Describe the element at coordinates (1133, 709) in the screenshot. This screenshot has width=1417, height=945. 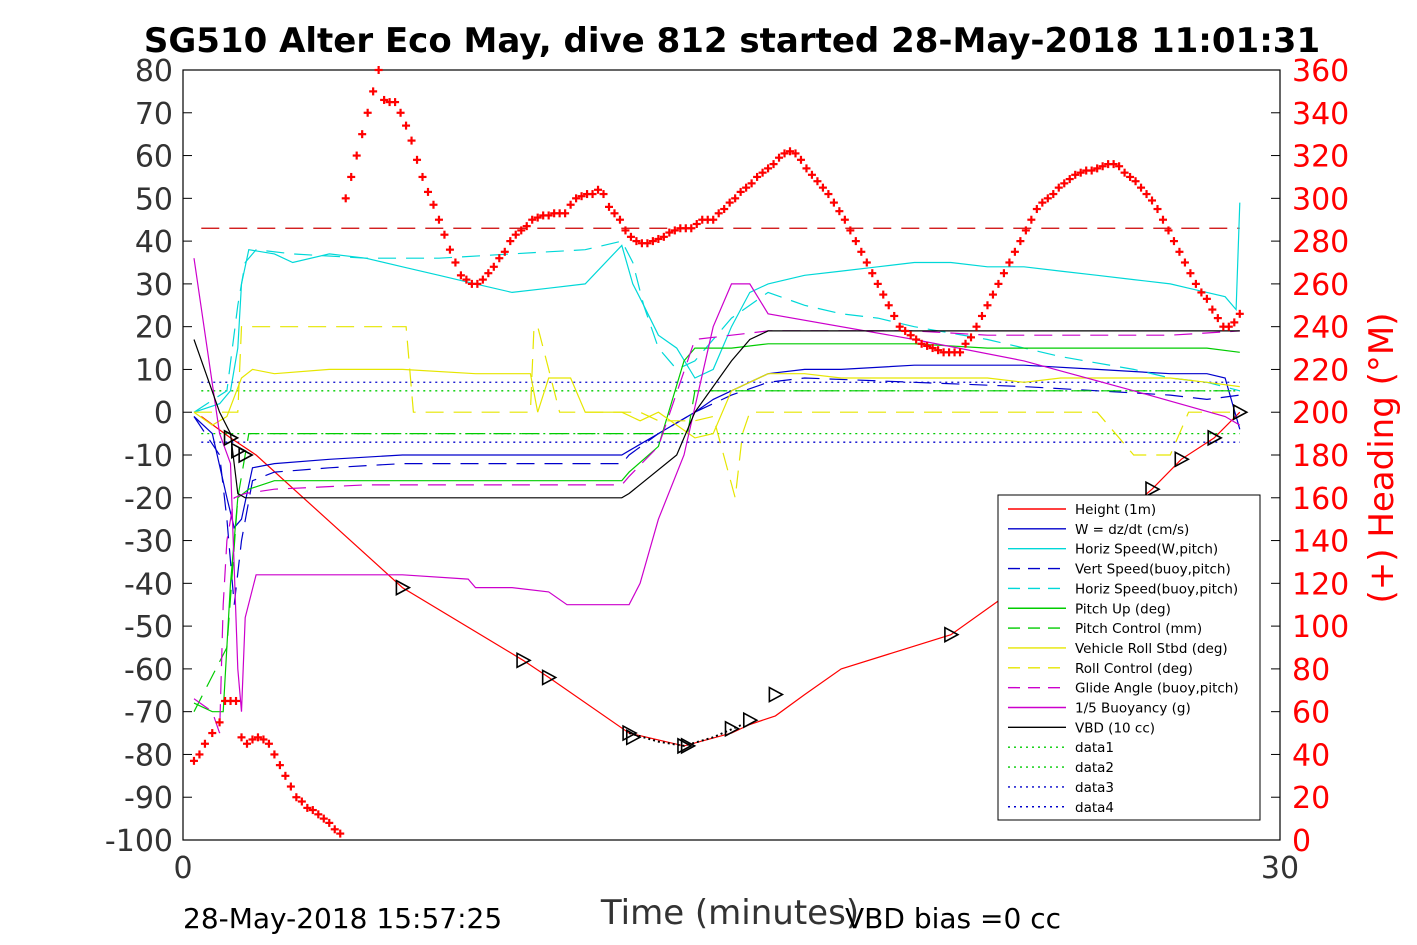
I see `legend-label: 1/5 Buoyancy (g)` at that location.